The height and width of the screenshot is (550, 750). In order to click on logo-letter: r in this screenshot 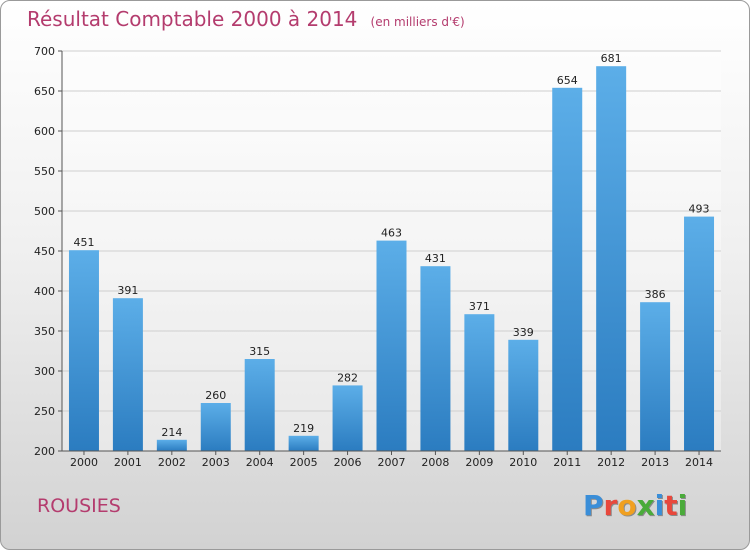, I will do `click(610, 505)`.